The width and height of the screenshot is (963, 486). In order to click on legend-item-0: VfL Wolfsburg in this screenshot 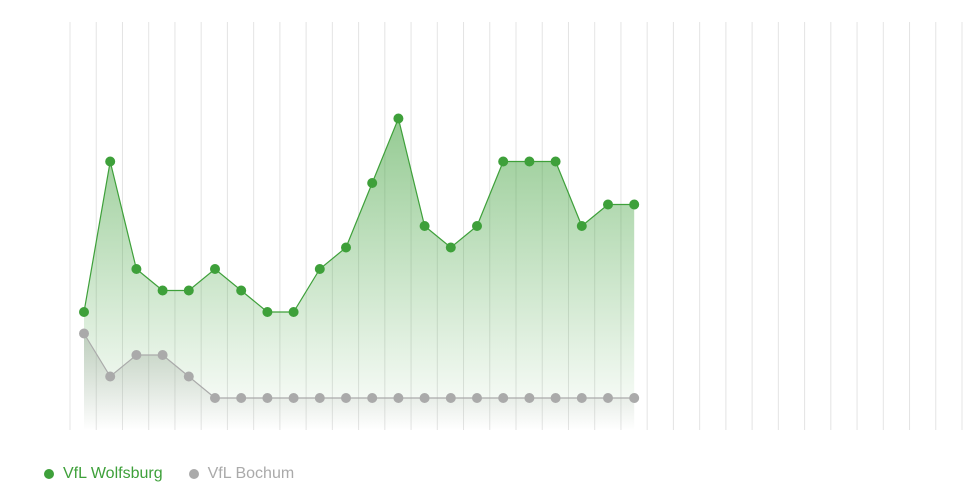, I will do `click(103, 474)`.